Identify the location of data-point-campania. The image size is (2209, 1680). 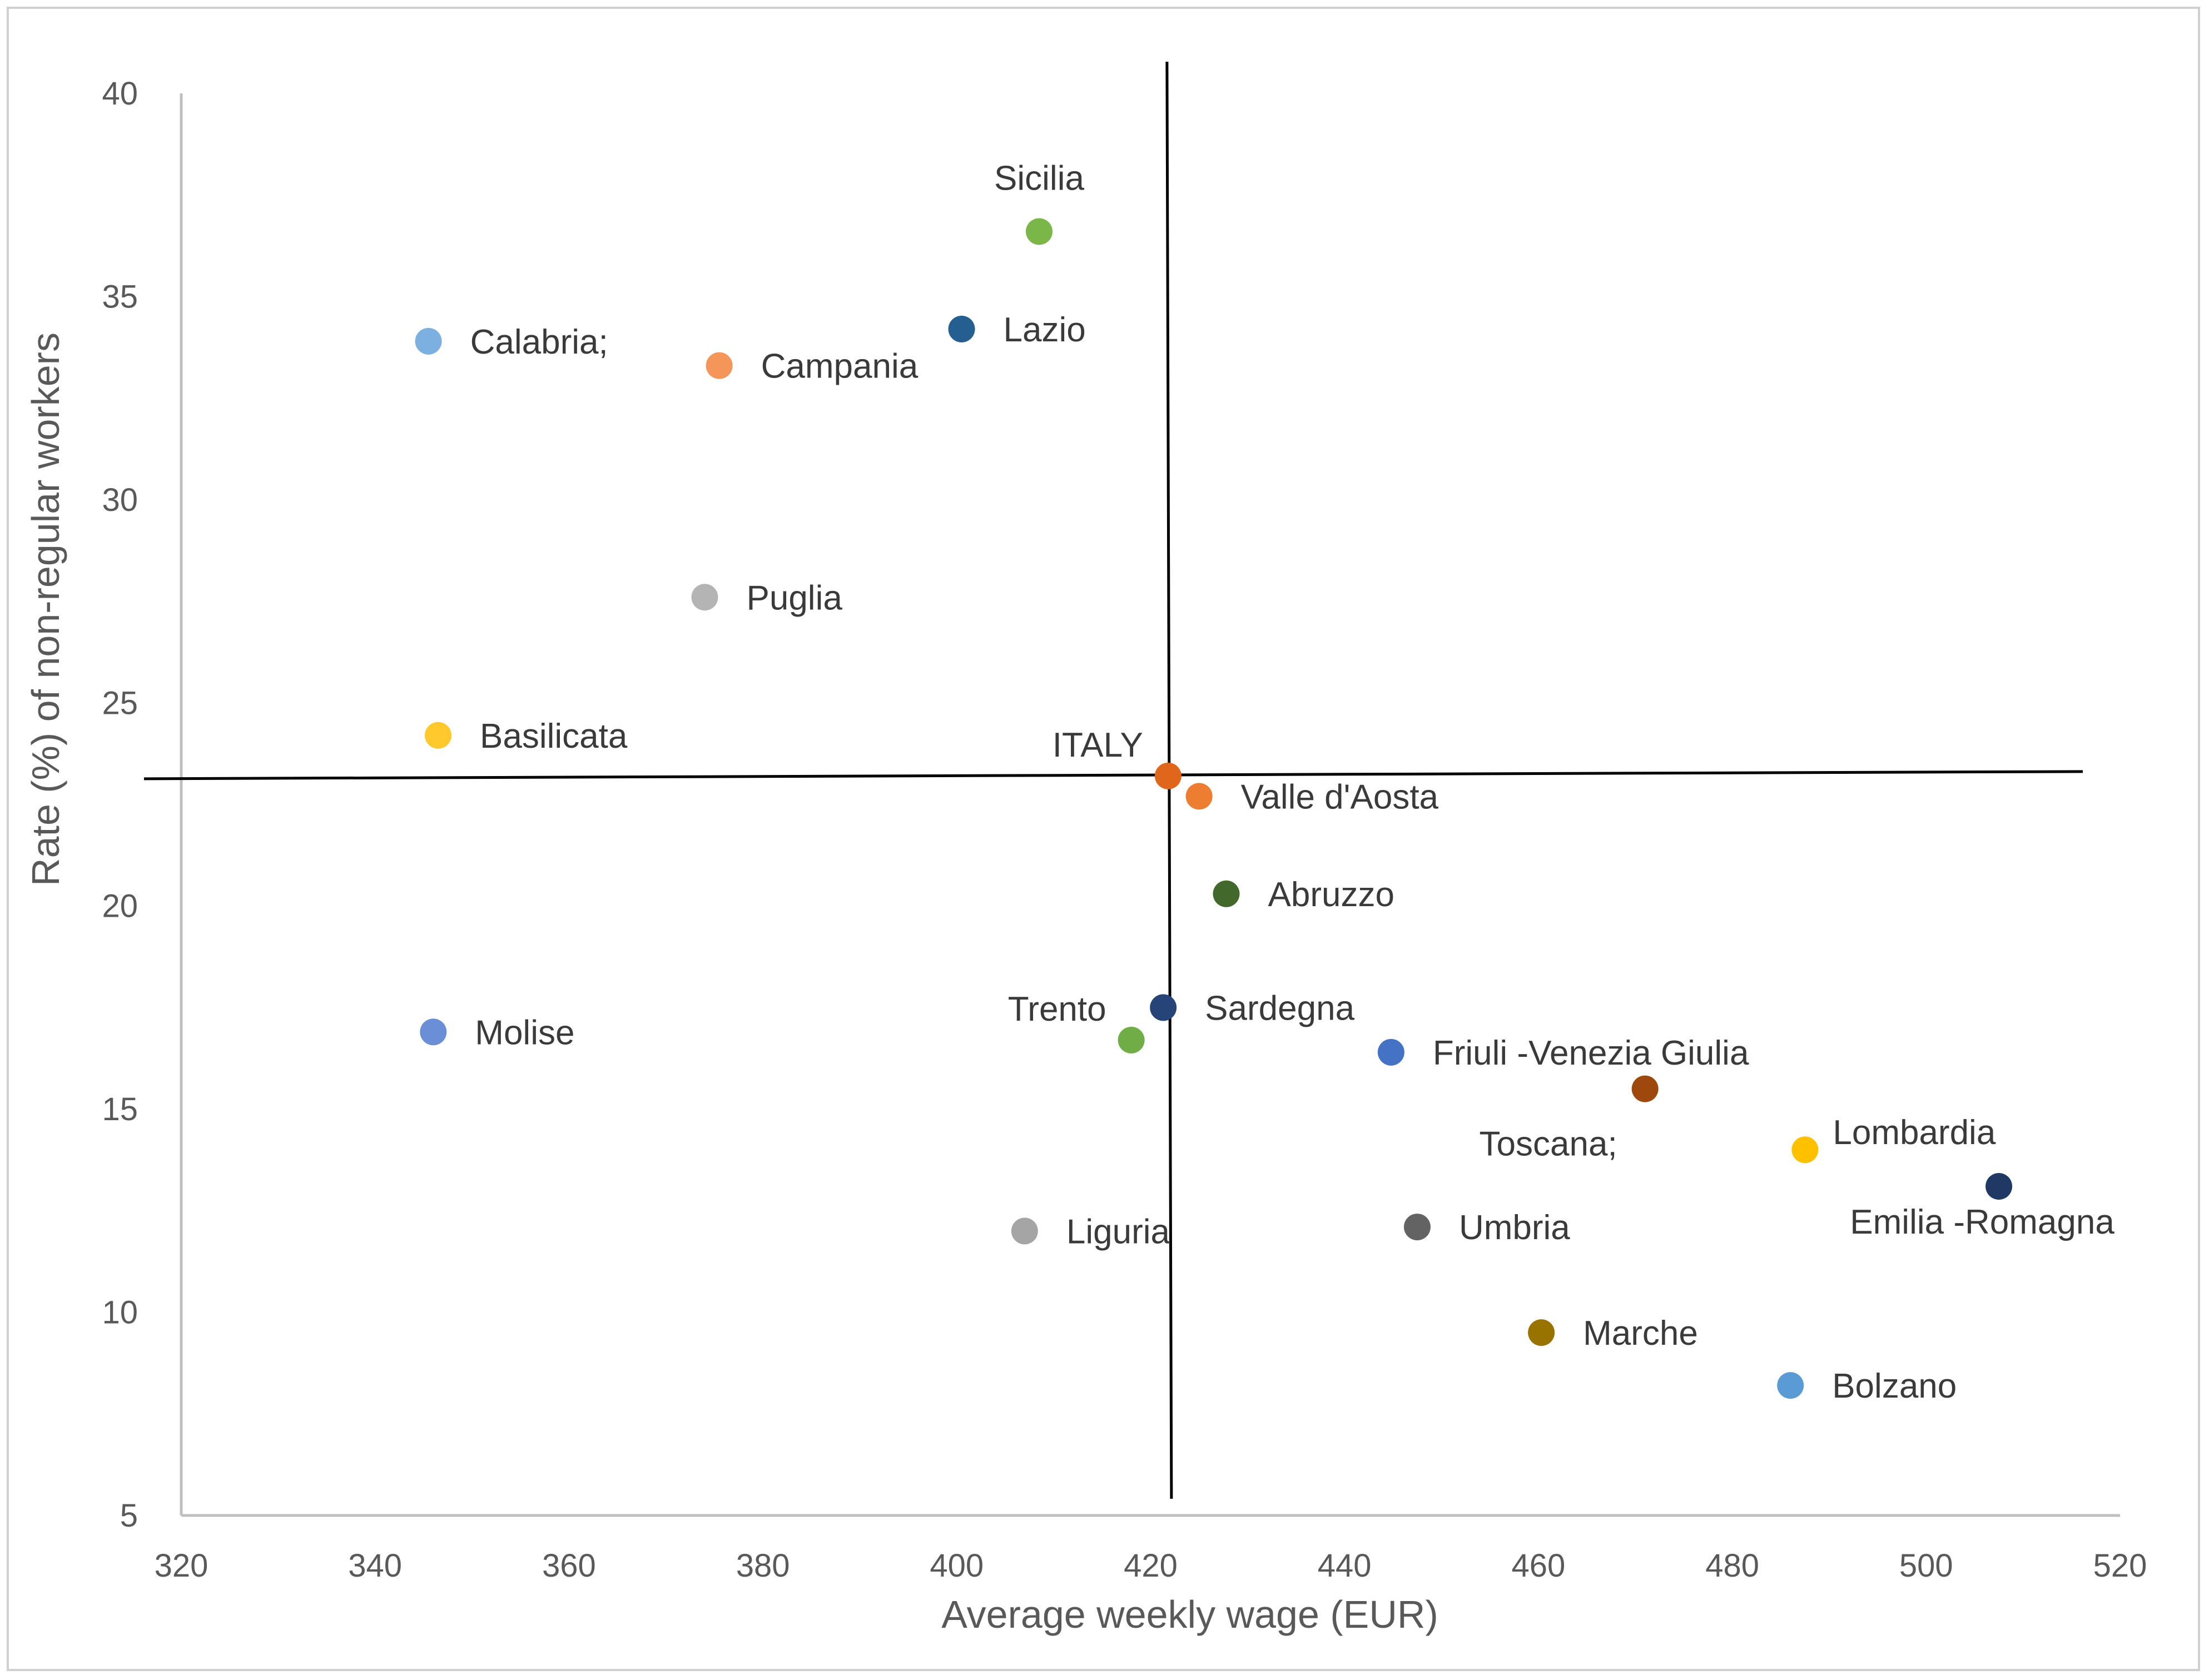
(719, 365).